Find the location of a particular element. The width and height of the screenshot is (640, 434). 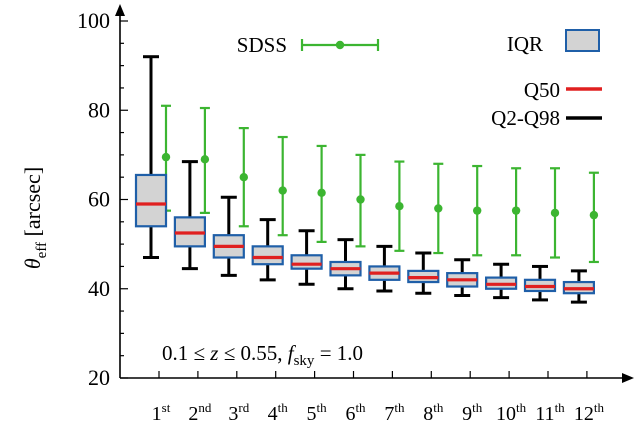

x-tick-label: 10th is located at coordinates (511, 412).